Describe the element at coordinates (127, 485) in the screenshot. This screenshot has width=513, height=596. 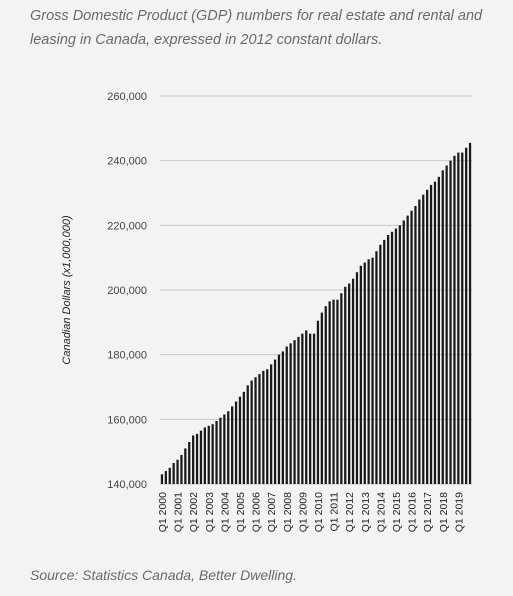
I see `y-tick-label: 140,000` at that location.